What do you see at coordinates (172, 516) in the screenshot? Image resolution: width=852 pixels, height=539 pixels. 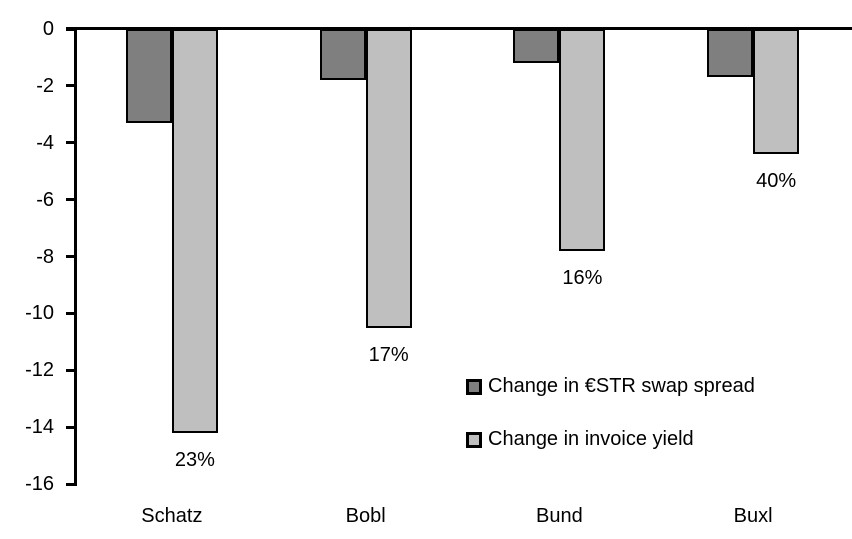 I see `x-category-label-schatz: Schatz` at bounding box center [172, 516].